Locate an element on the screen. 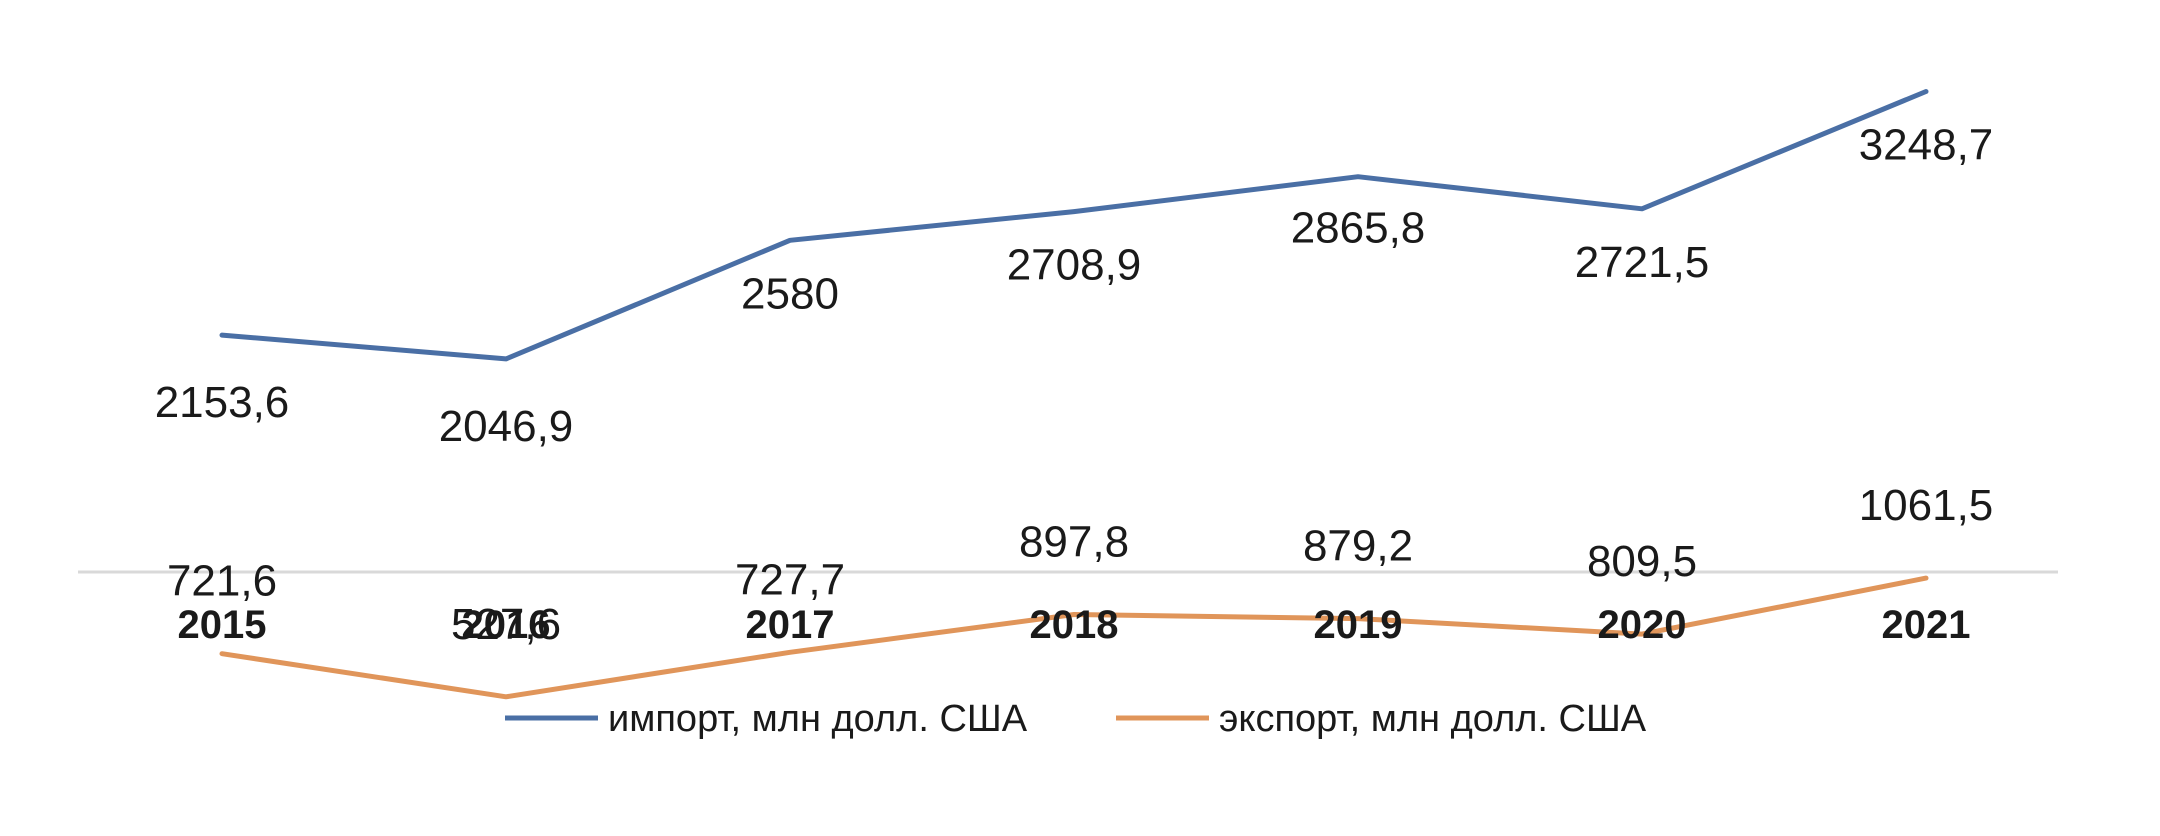 The image size is (2160, 836). data-label-export-2018: 897,8 is located at coordinates (1074, 542).